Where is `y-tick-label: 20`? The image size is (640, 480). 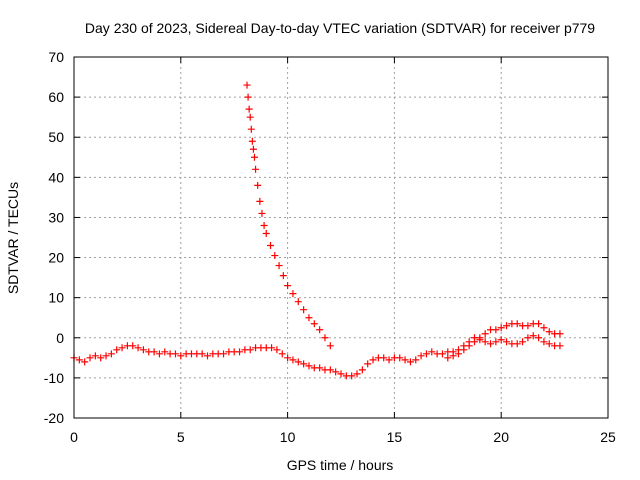 y-tick-label: 20 is located at coordinates (56, 258).